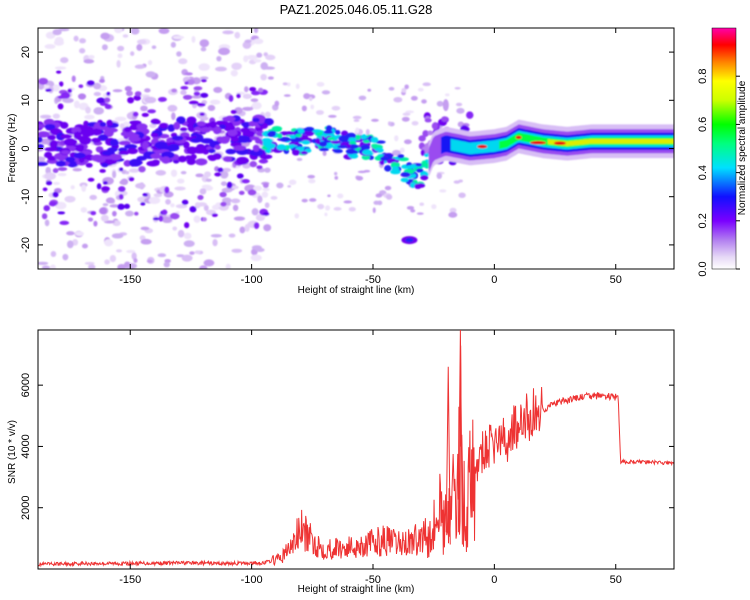  Describe the element at coordinates (482, 146) in the screenshot. I see `spectrogram-hotspot` at that location.